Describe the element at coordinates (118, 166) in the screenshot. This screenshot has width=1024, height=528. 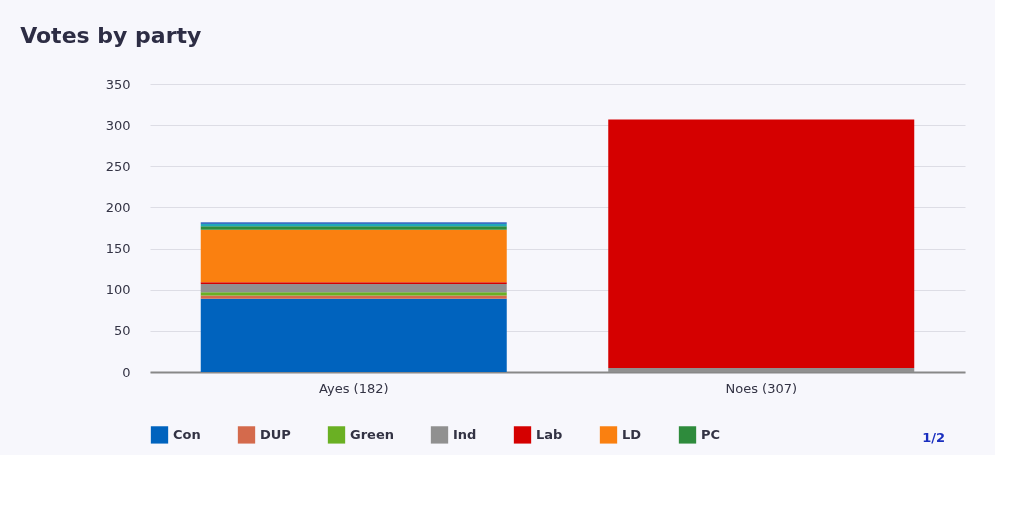
I see `y-tick-label: 250` at that location.